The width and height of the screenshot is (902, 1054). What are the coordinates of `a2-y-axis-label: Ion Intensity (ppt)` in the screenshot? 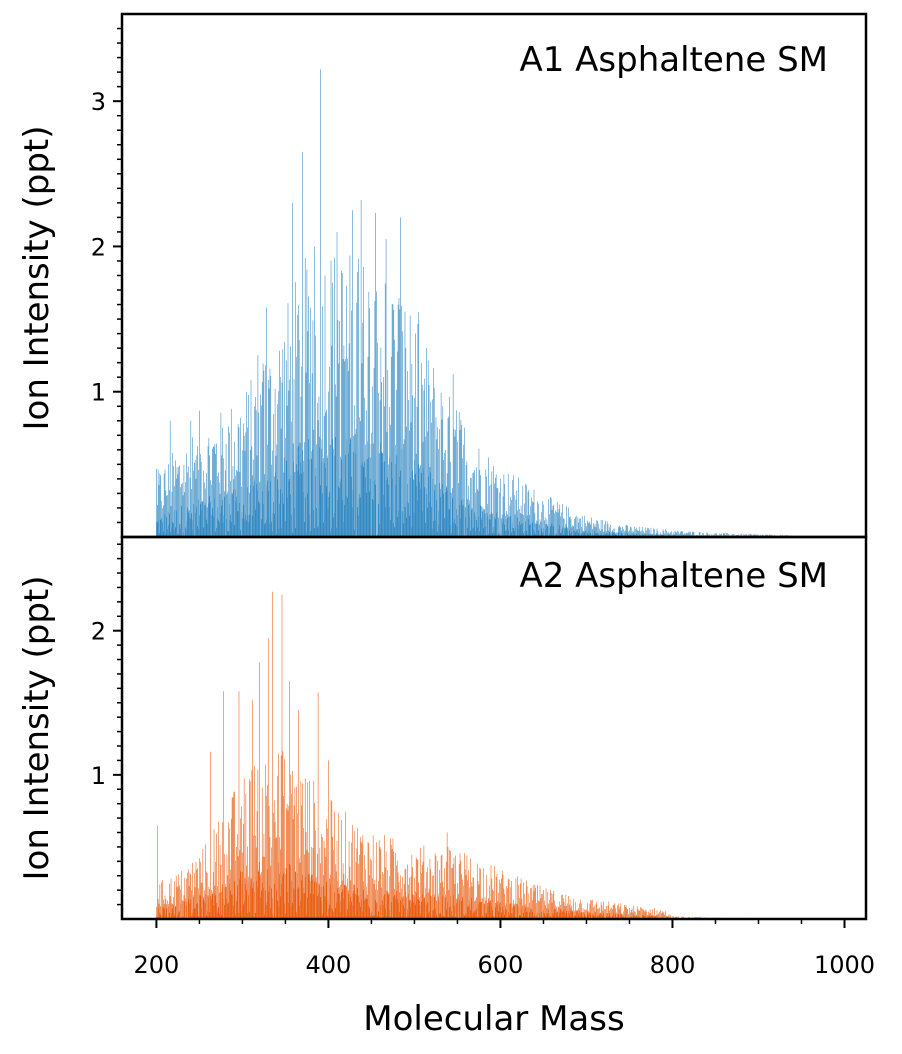 It's located at (37, 727).